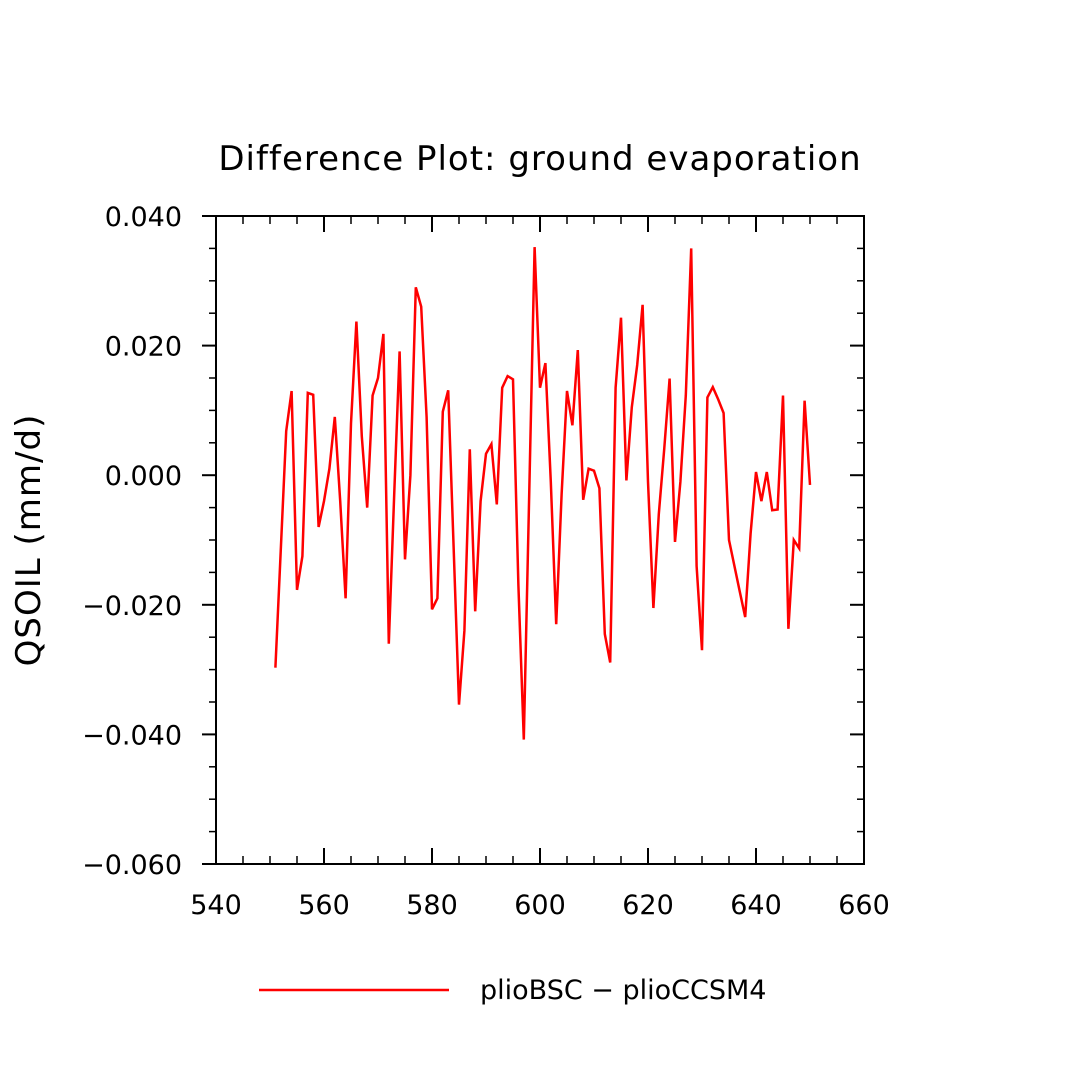  What do you see at coordinates (132, 865) in the screenshot?
I see `y-tick-label: −0.060` at bounding box center [132, 865].